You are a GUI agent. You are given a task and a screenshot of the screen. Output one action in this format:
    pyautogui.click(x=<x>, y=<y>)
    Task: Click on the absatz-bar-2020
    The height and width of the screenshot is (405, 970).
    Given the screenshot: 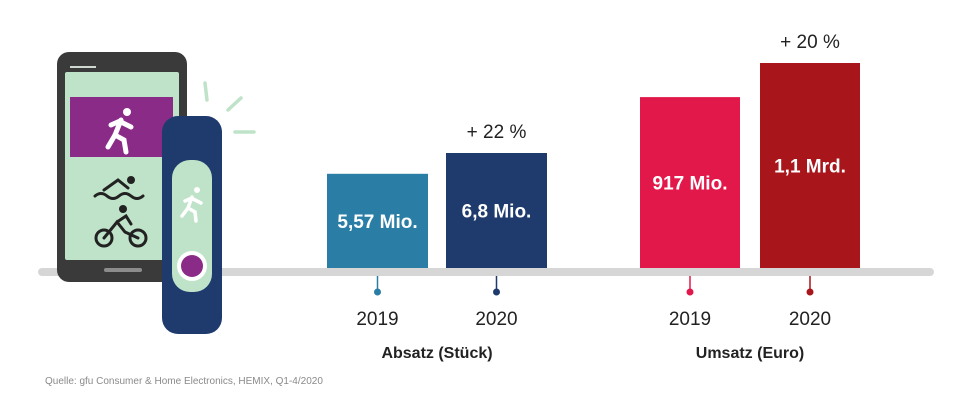 What is the action you would take?
    pyautogui.click(x=496, y=210)
    